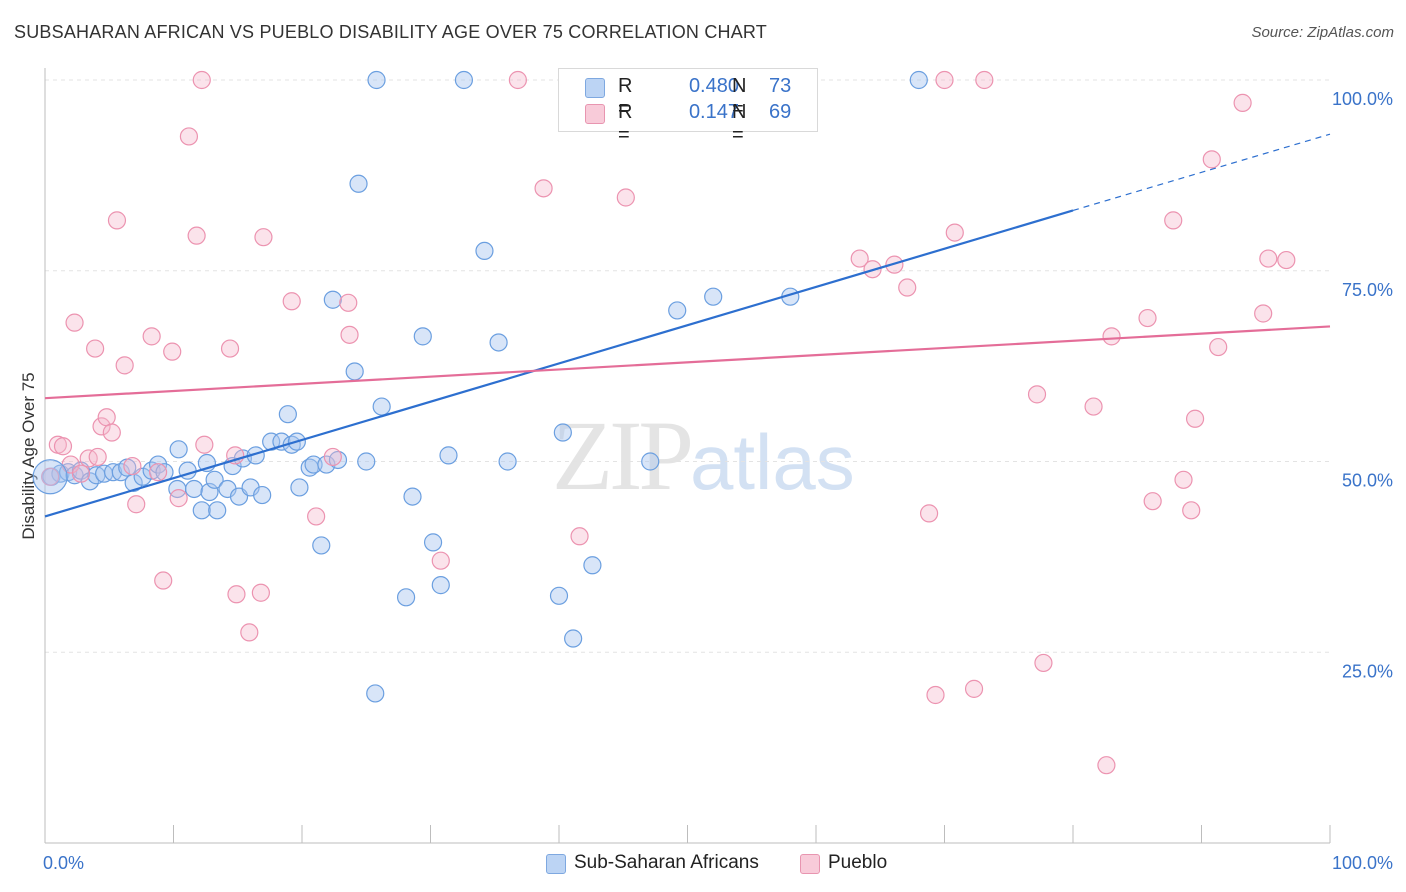  Describe the element at coordinates (1322, 32) in the screenshot. I see `source-label: Source: ZipAtlas.com` at that location.